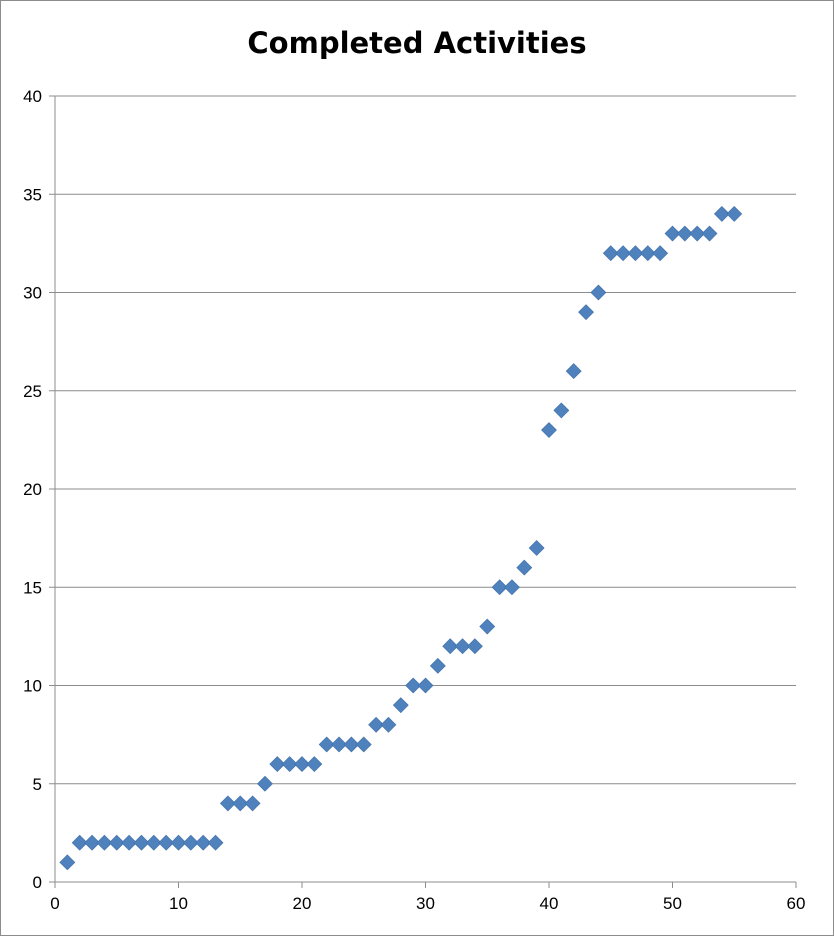 The image size is (834, 936). I want to click on chart-title: Completed Activities, so click(417, 43).